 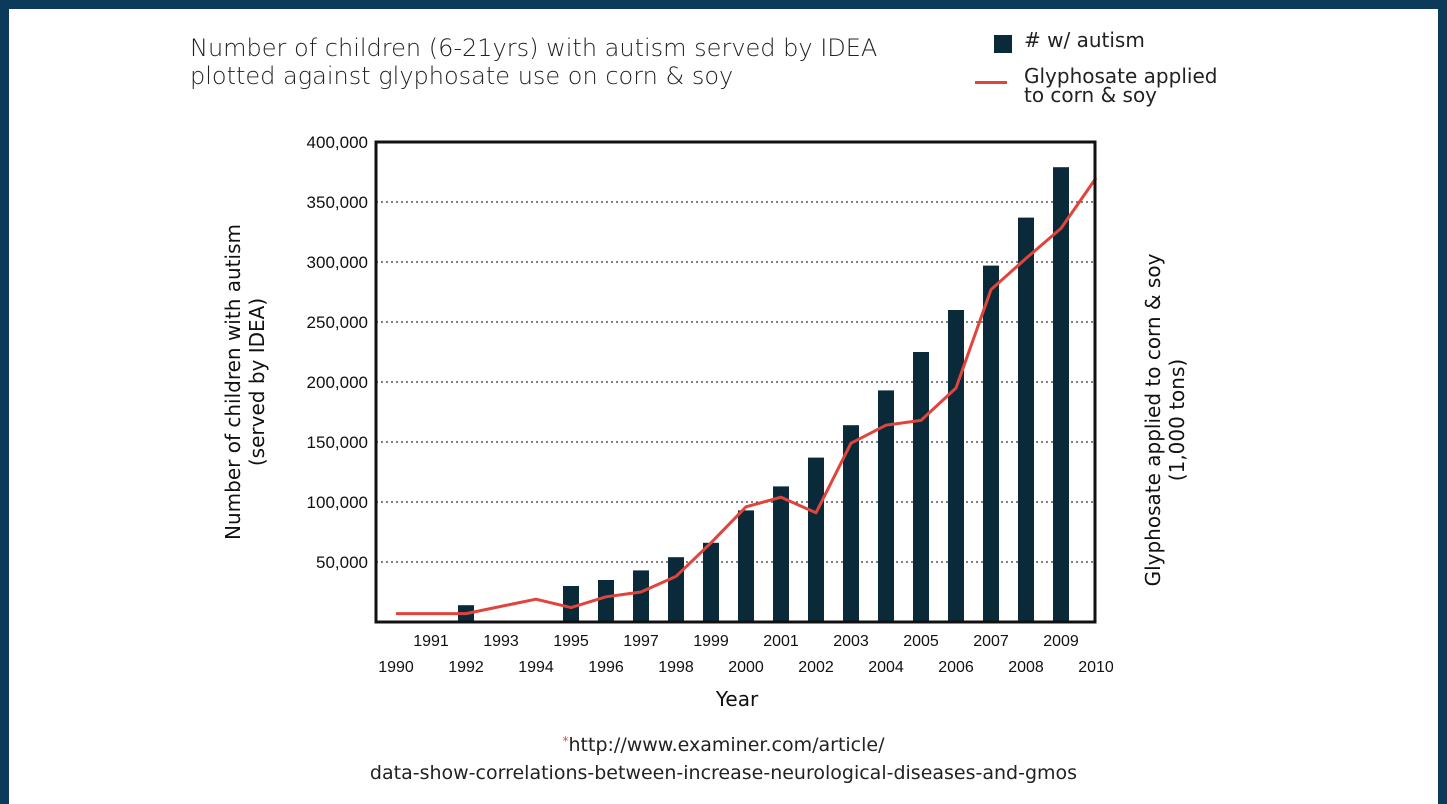 What do you see at coordinates (991, 641) in the screenshot?
I see `x-tick-label-top-2007: 2007` at bounding box center [991, 641].